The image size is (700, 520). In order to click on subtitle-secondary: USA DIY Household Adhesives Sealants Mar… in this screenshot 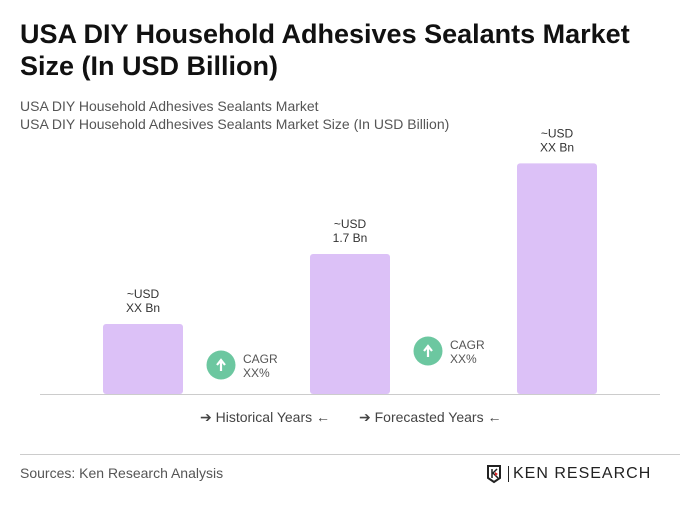, I will do `click(235, 124)`.